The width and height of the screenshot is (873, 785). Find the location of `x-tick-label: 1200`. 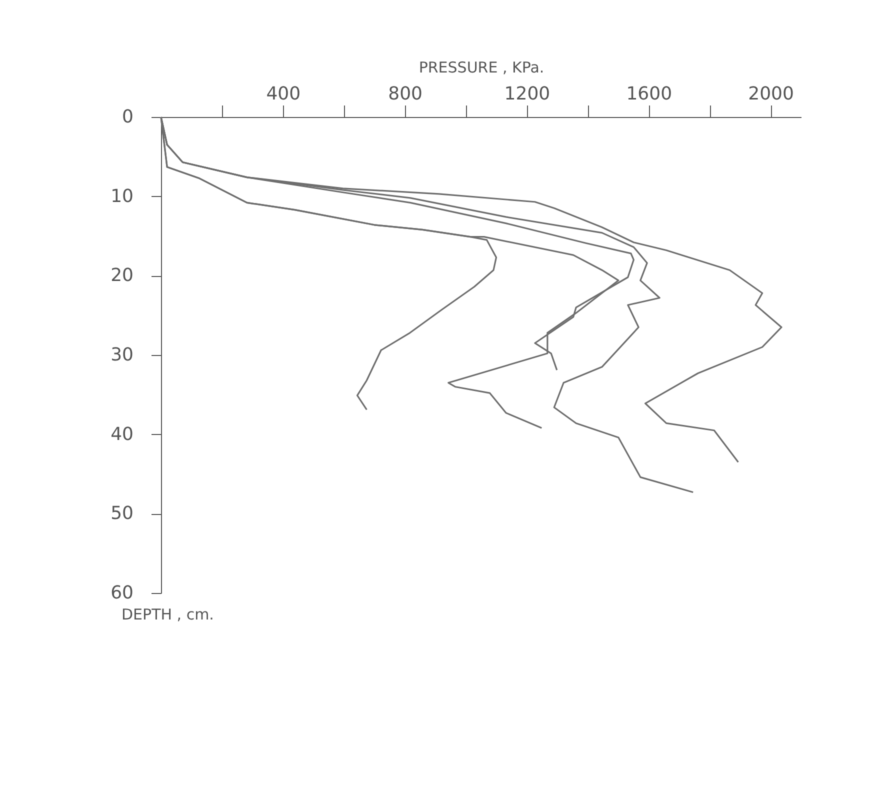

x-tick-label: 1200 is located at coordinates (527, 94).